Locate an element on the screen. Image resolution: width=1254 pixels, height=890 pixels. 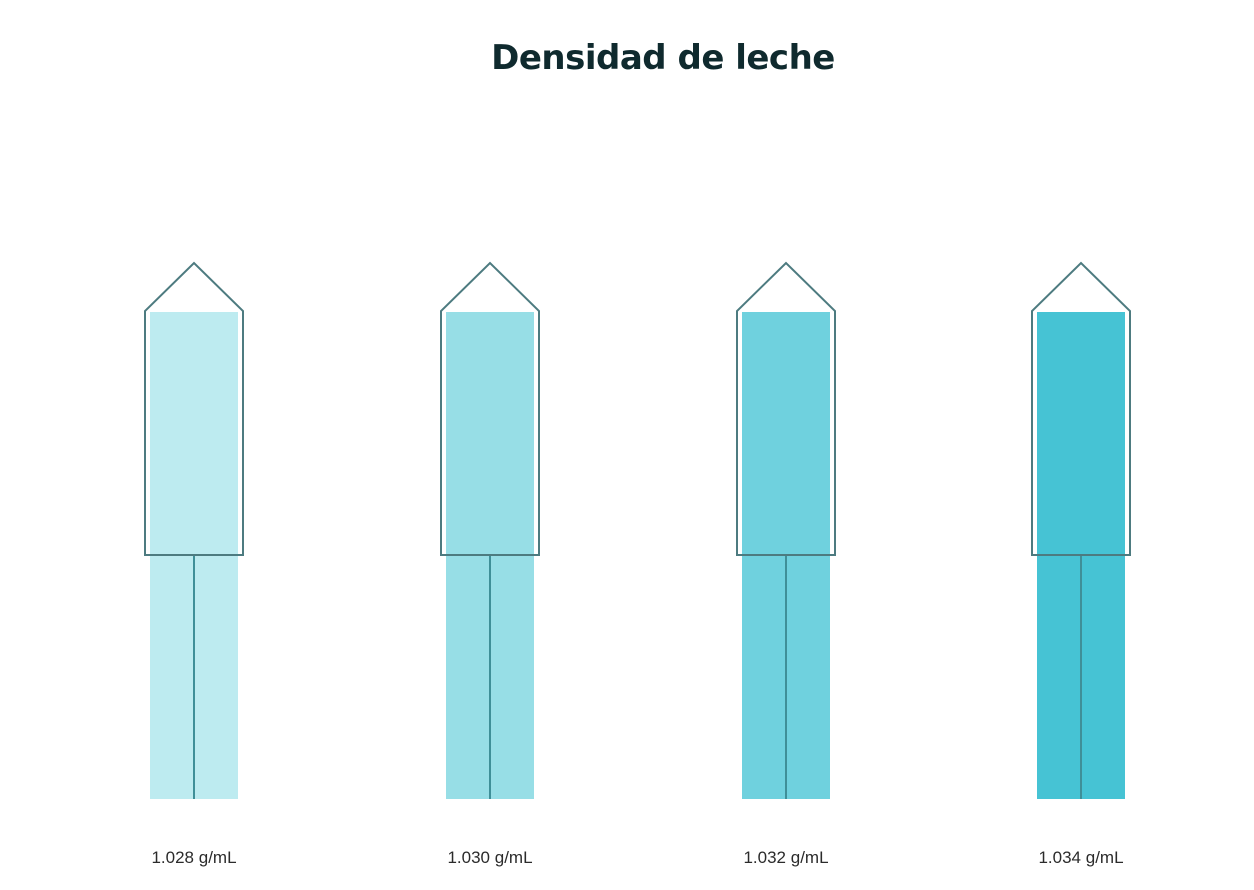
density-label-1030: 1.030 g/mL is located at coordinates (490, 857).